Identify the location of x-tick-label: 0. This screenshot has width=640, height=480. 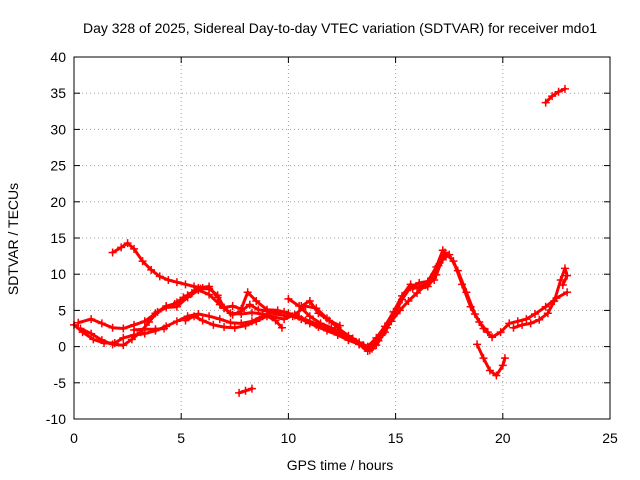
(74, 438).